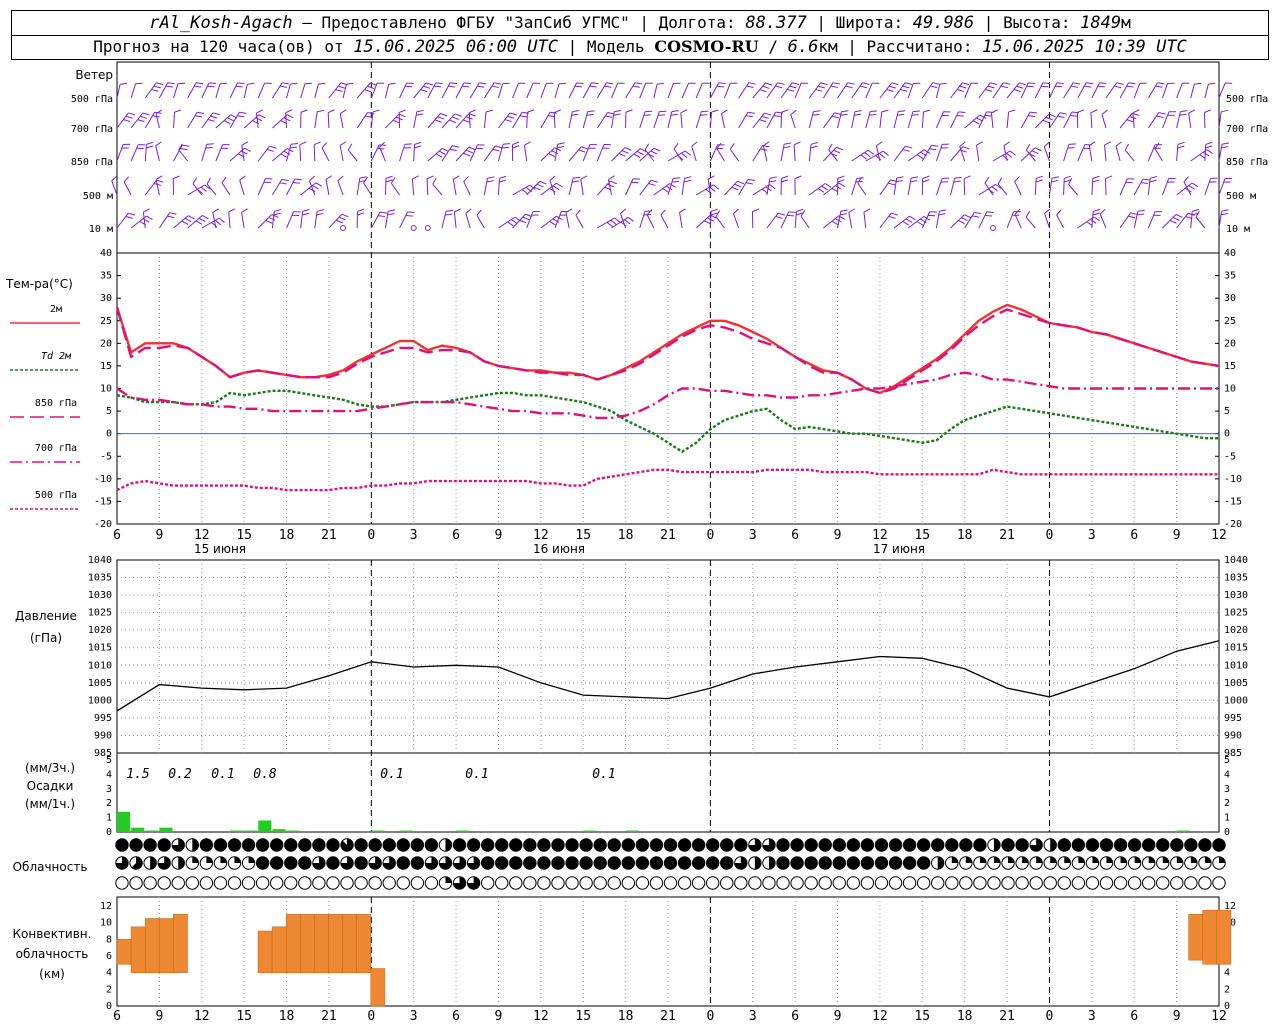  Describe the element at coordinates (100, 595) in the screenshot. I see `pressure-tick-left: 1030` at that location.